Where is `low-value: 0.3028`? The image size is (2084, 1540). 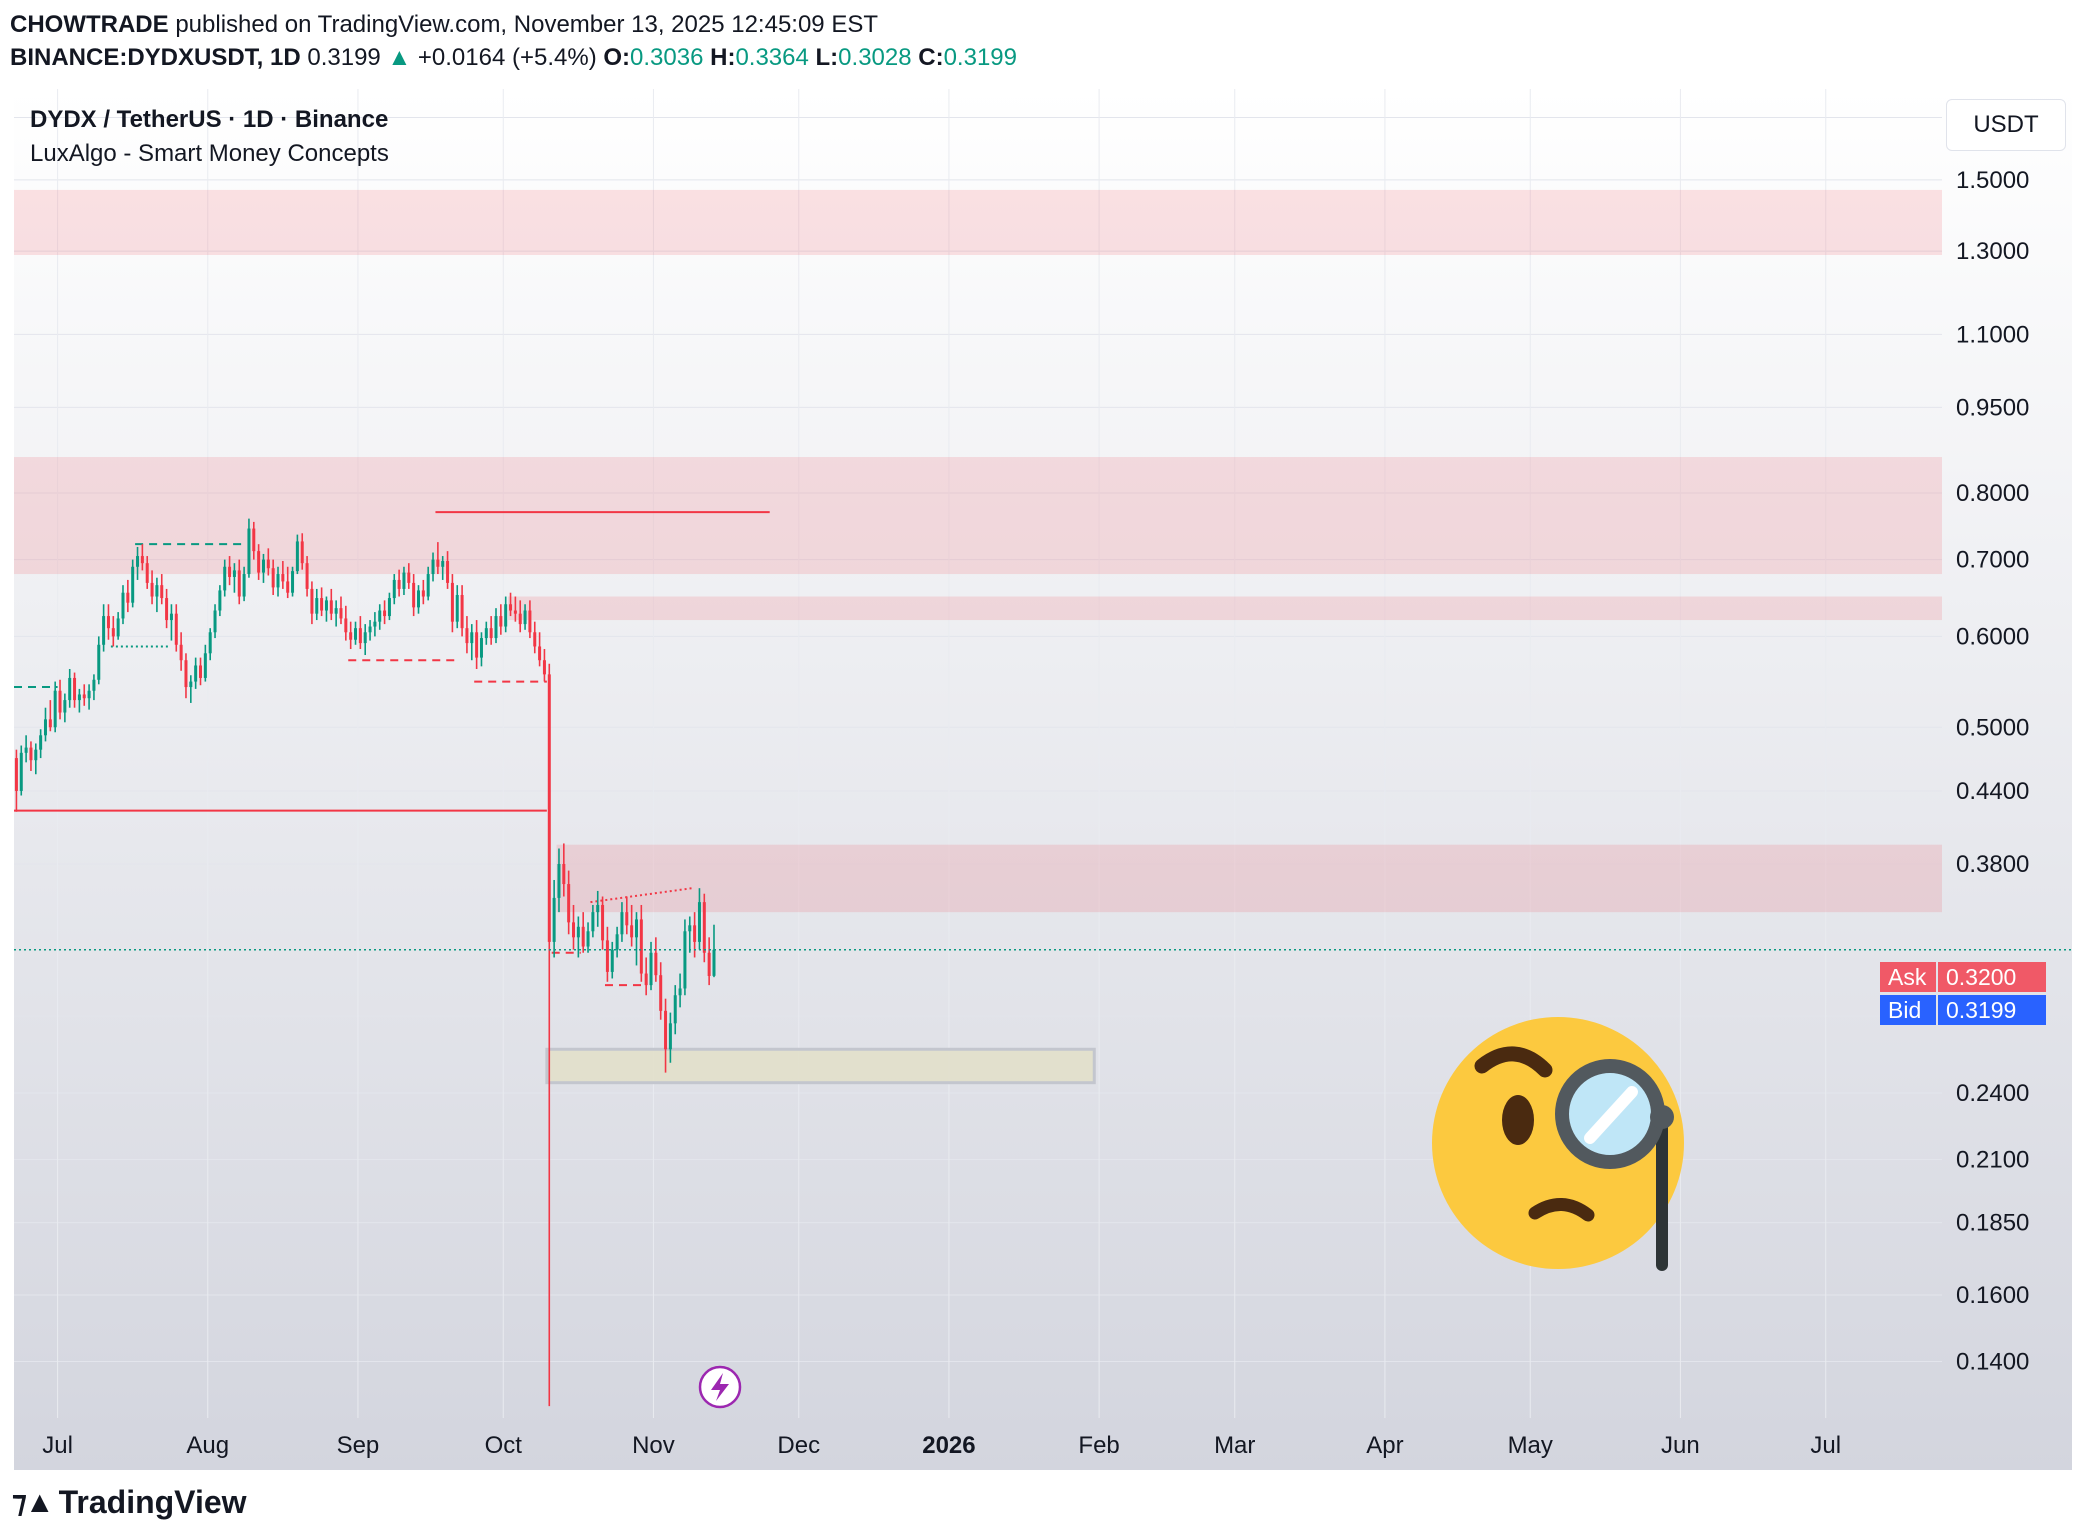 low-value: 0.3028 is located at coordinates (875, 57).